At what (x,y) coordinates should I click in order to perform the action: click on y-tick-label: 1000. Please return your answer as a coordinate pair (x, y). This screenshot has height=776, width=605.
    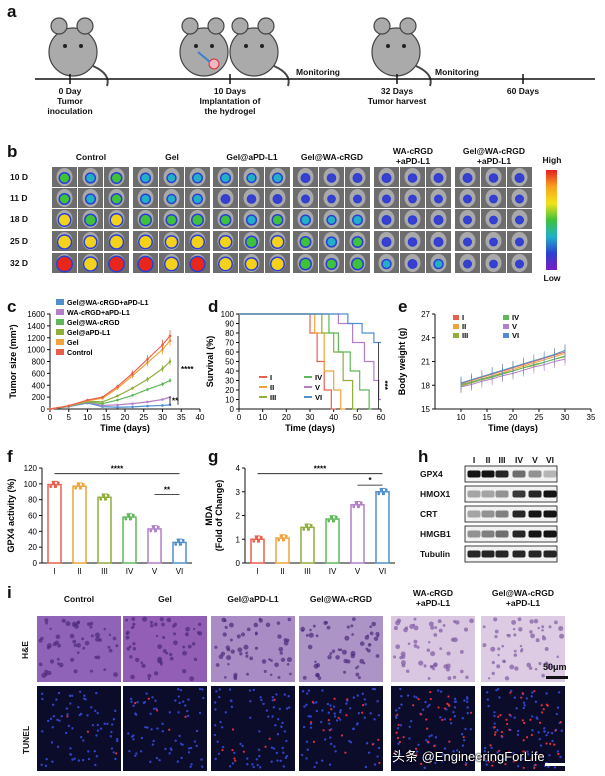
    Looking at the image, I should click on (36, 350).